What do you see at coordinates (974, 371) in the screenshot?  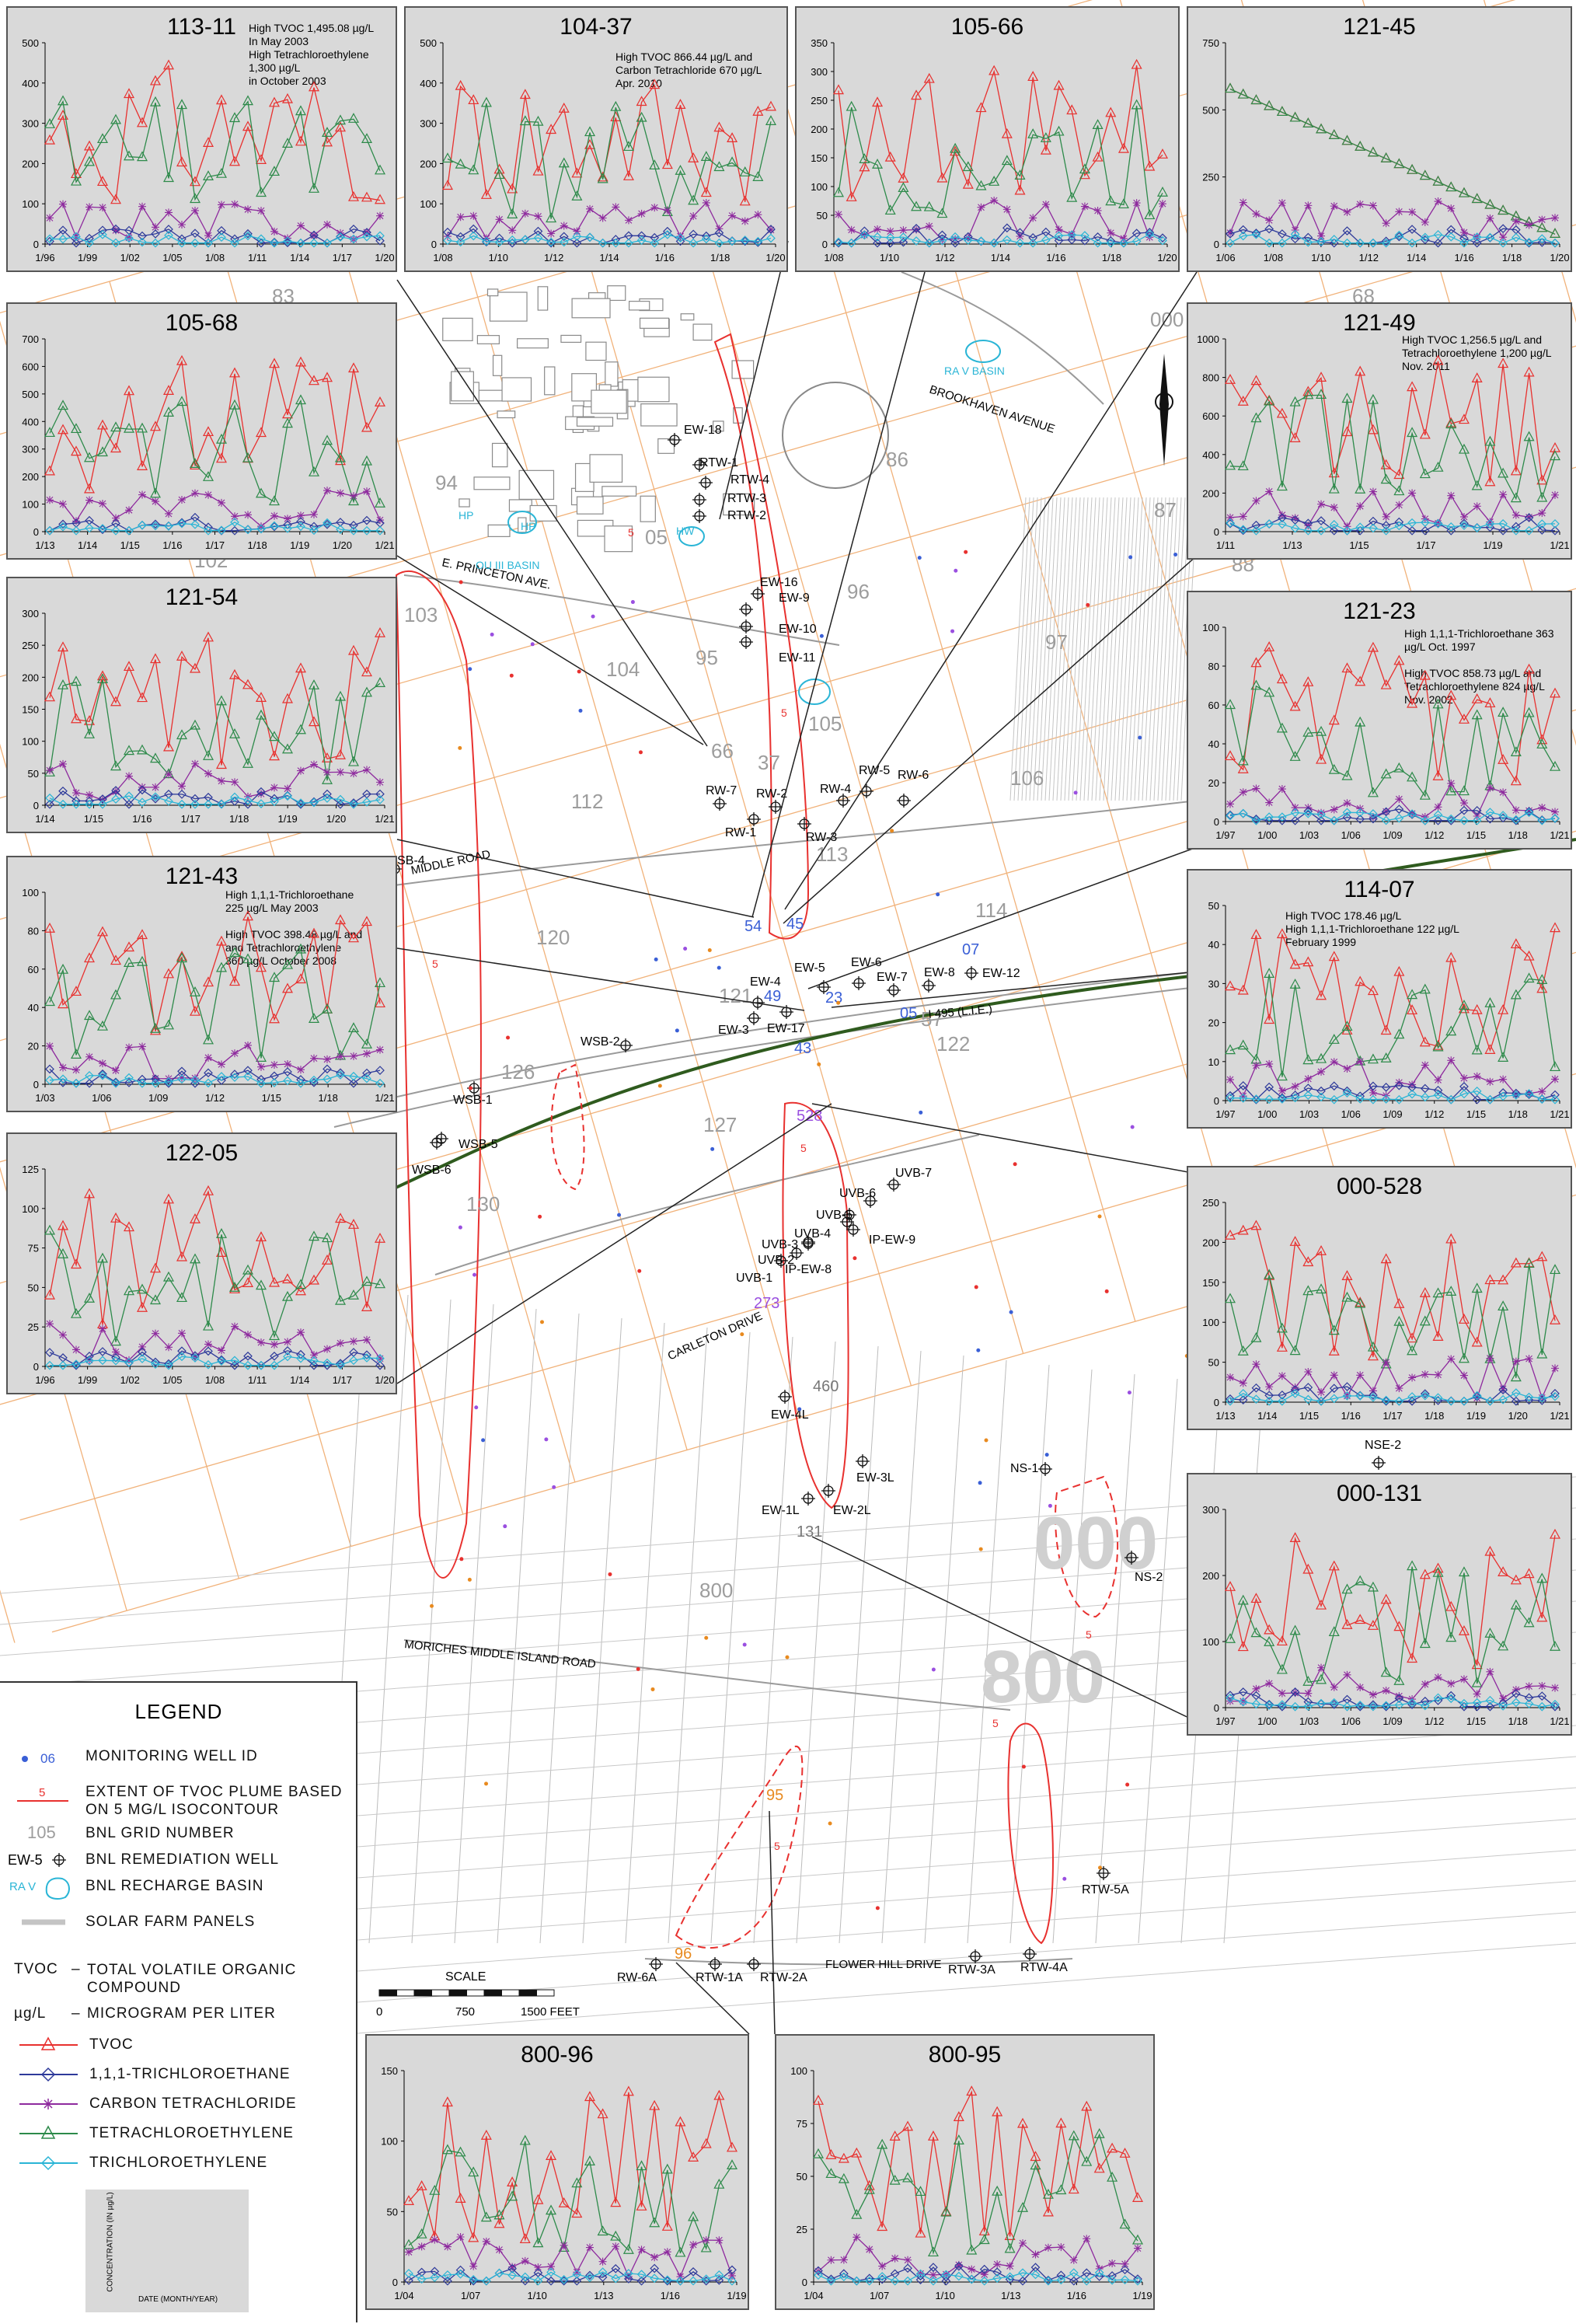 I see `basin-label: RA V BASIN` at bounding box center [974, 371].